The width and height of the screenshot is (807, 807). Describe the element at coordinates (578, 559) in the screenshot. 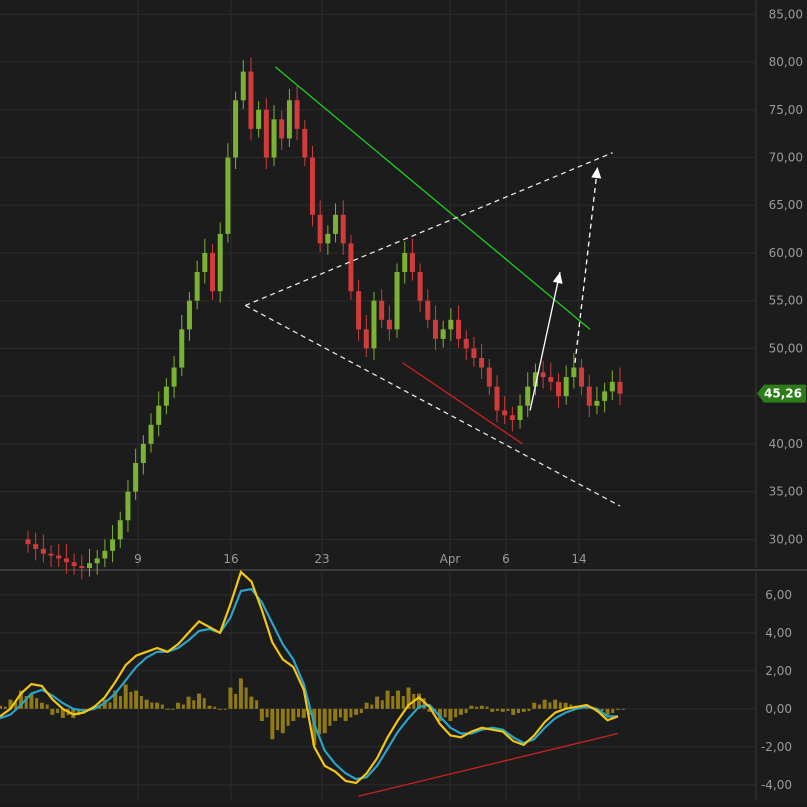

I see `date-tick-label: 14` at that location.